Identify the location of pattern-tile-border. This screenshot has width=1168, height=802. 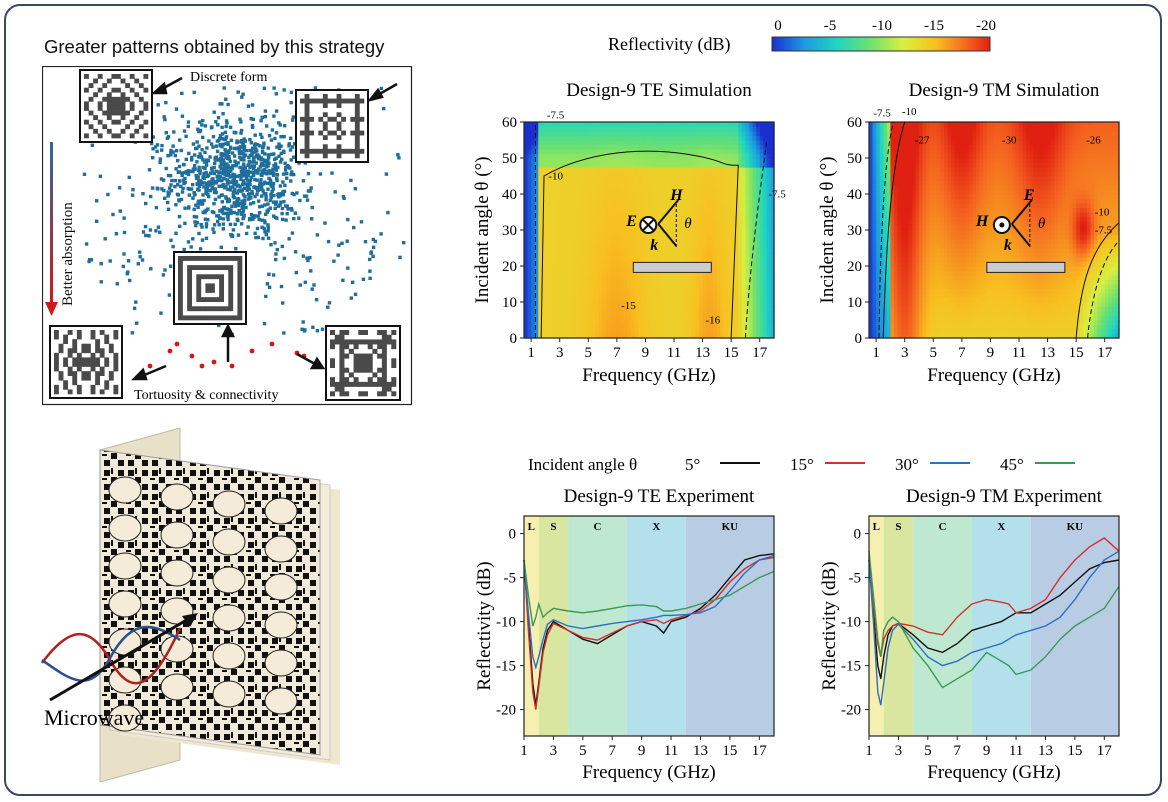
(210, 288).